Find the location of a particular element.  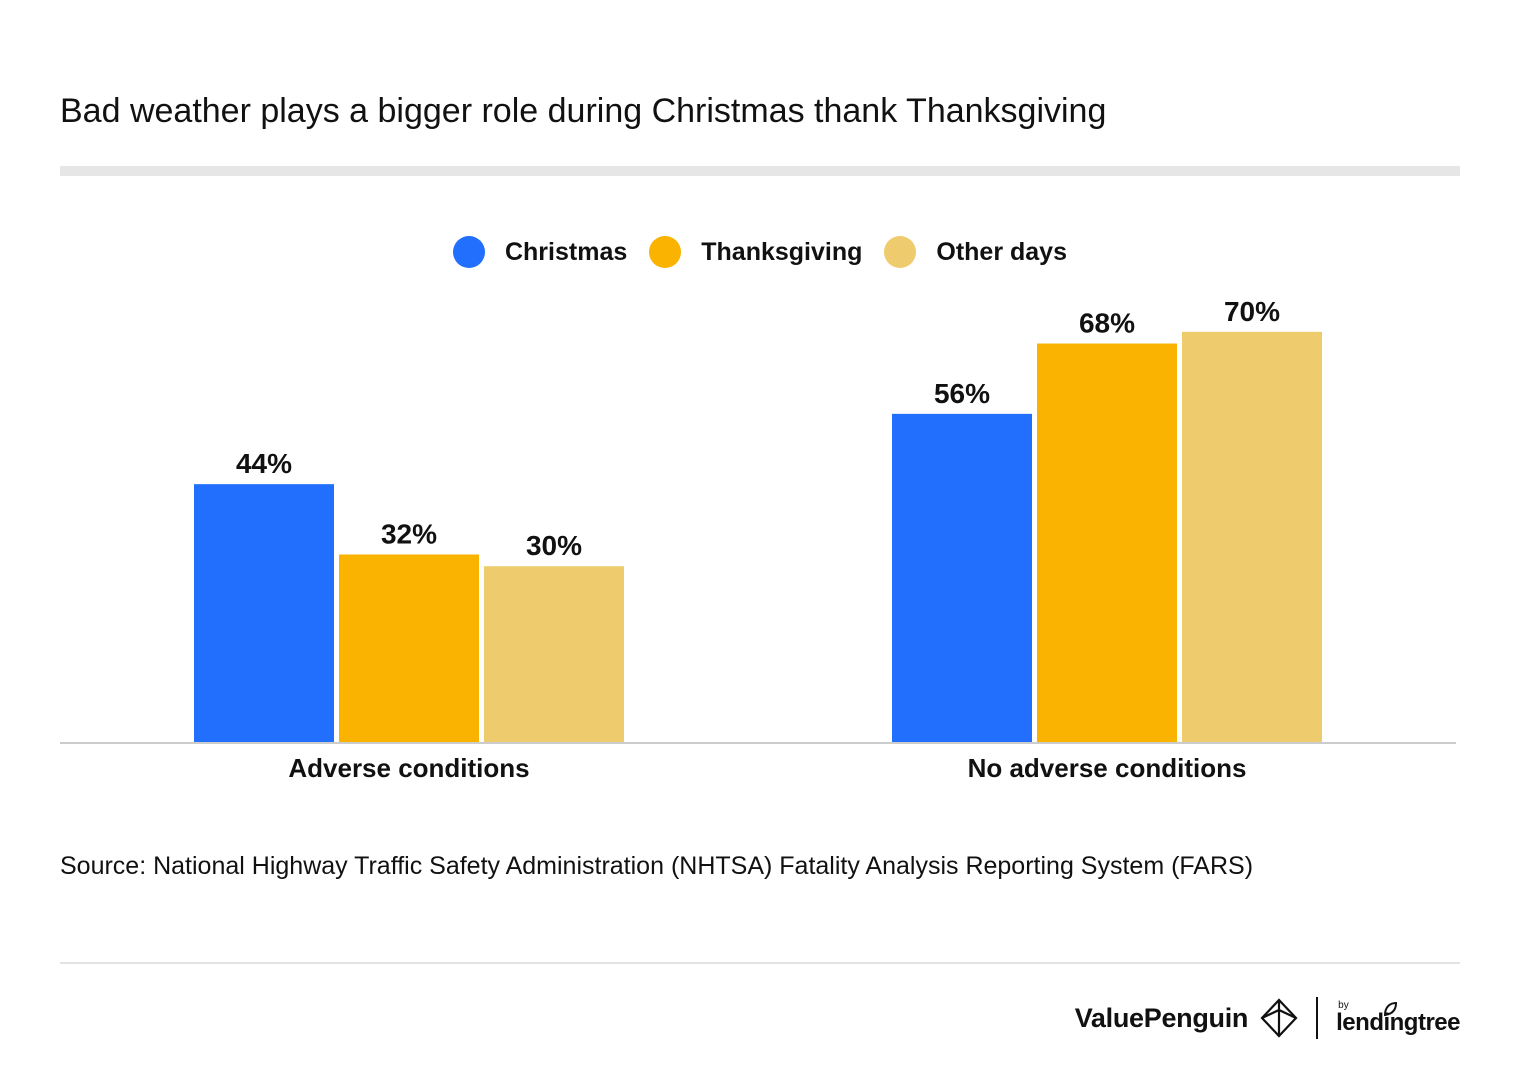

legend-label-christmas: Christmas is located at coordinates (566, 251).